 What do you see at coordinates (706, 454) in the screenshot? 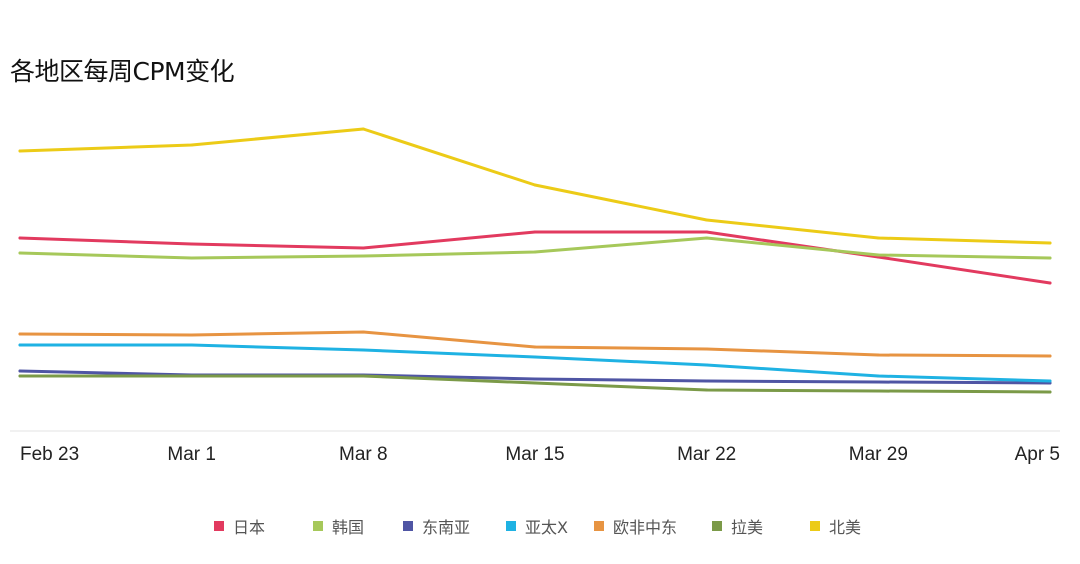
I see `x-tick-label: Mar 22` at bounding box center [706, 454].